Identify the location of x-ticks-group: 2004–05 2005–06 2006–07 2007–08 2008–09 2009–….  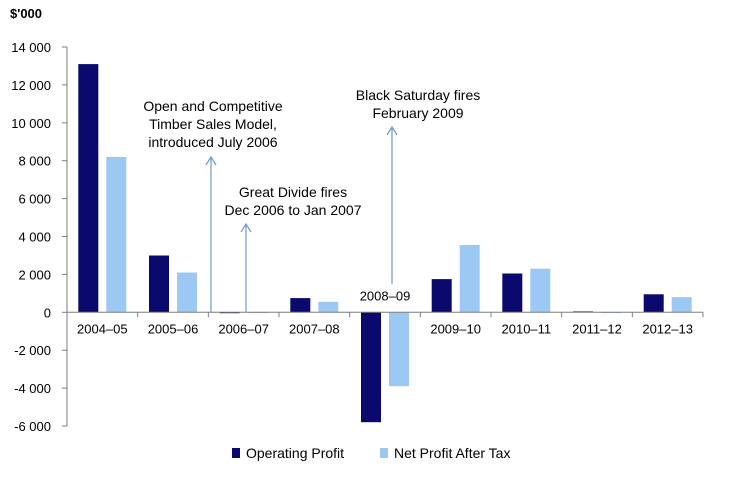
(385, 312).